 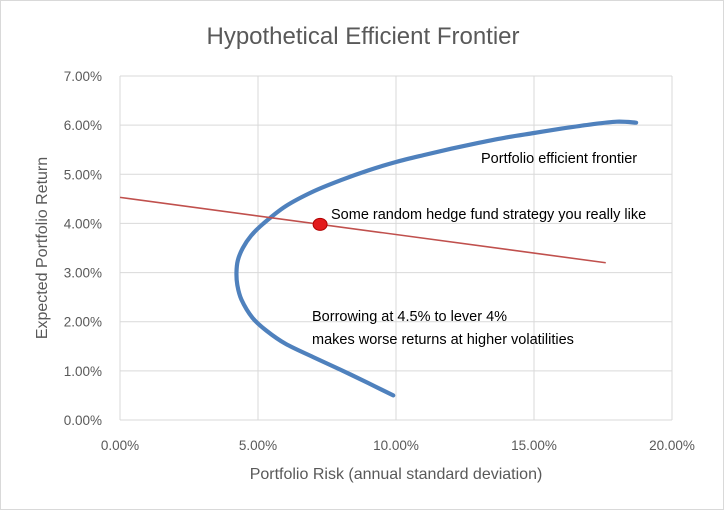 I want to click on y-tick-label: 7.00%, so click(x=83, y=76).